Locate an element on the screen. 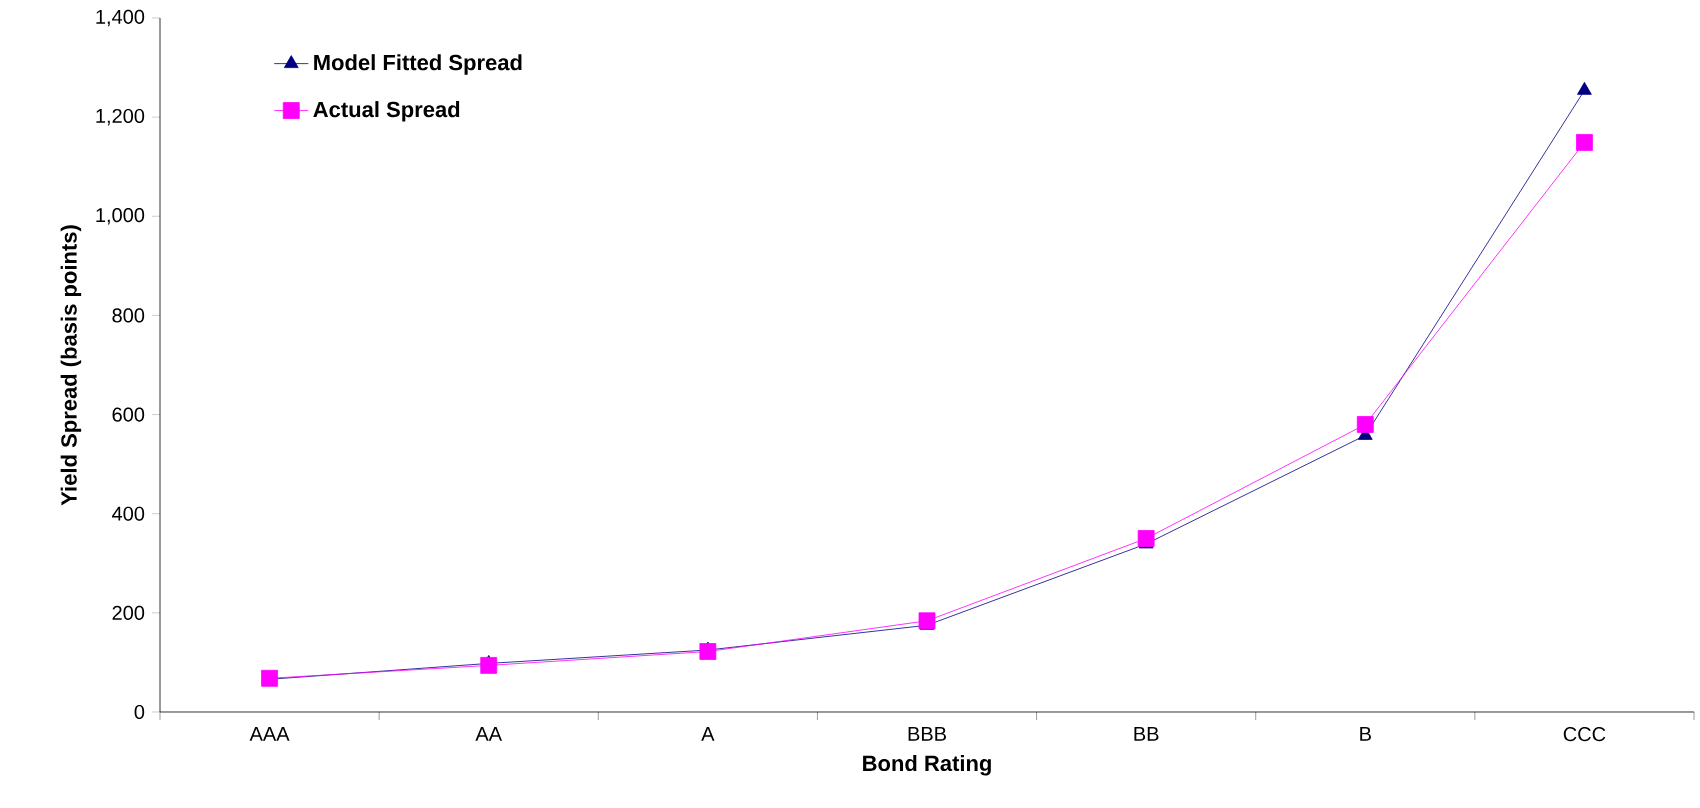  y-tick-label: 800 is located at coordinates (128, 315).